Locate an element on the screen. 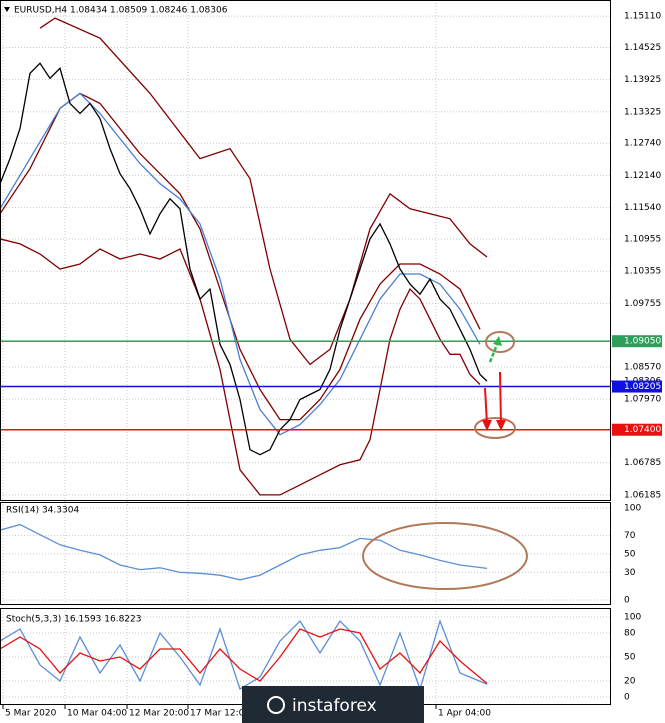 This screenshot has height=723, width=665. y-tick-label: 1.09755 is located at coordinates (642, 304).